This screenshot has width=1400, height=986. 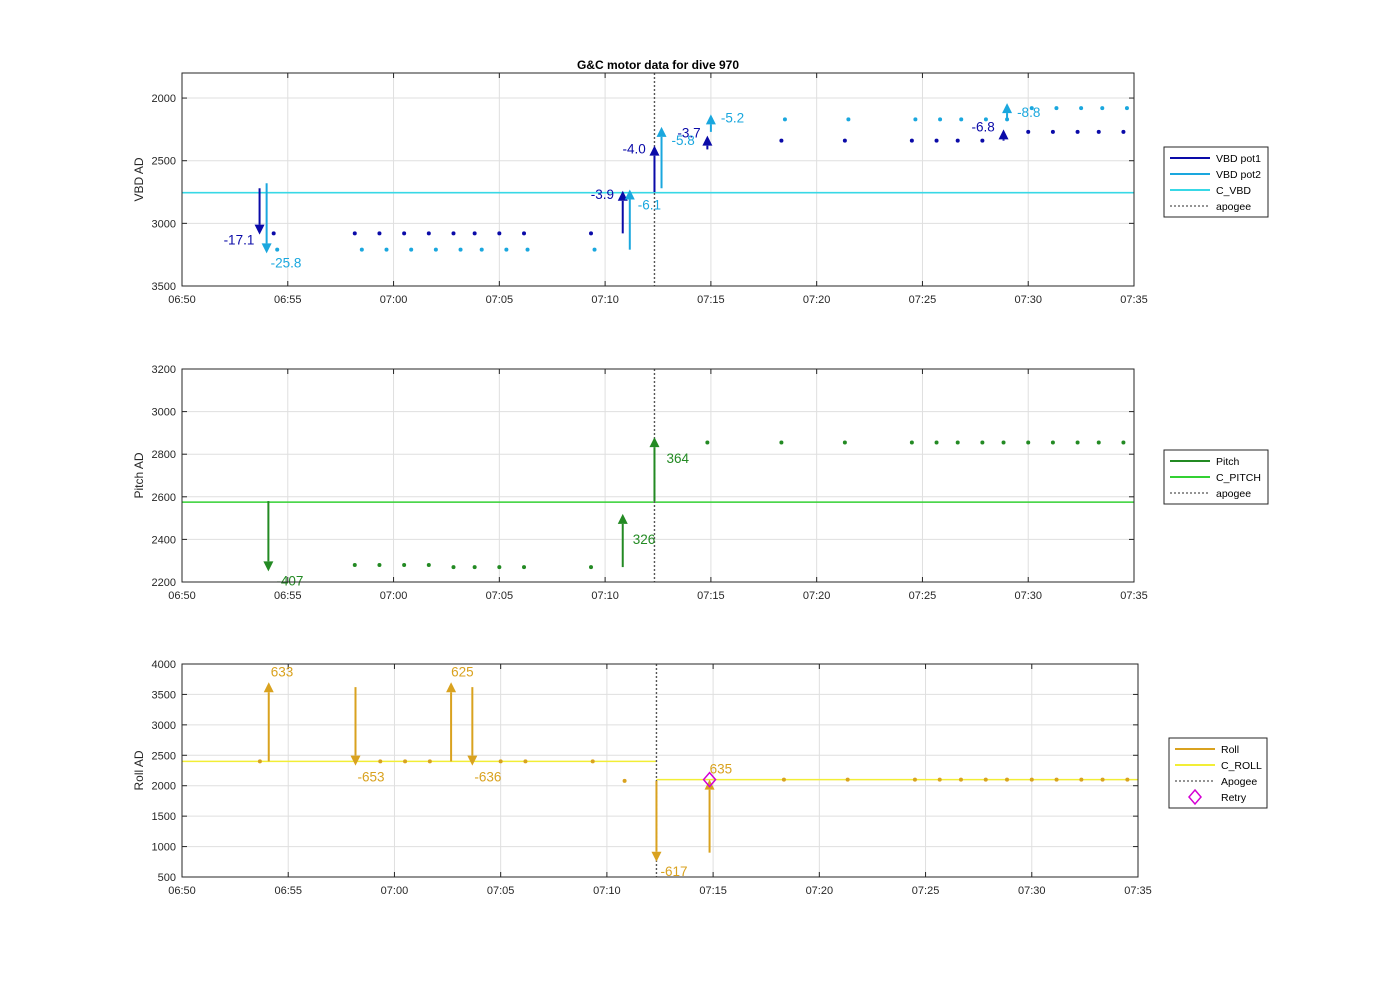 I want to click on move-label: 364, so click(x=677, y=458).